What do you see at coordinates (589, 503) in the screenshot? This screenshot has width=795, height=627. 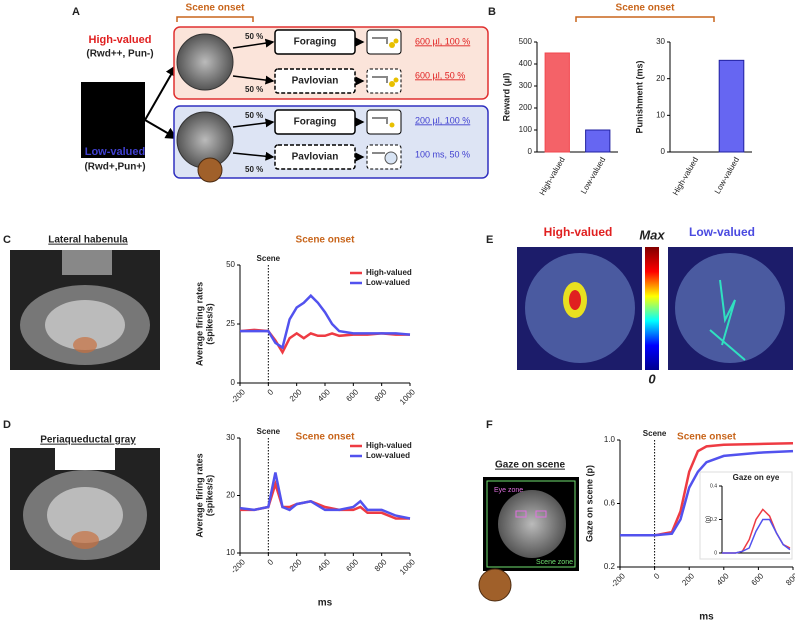 I see `y-axis-label: Gaze on scene (p)` at bounding box center [589, 503].